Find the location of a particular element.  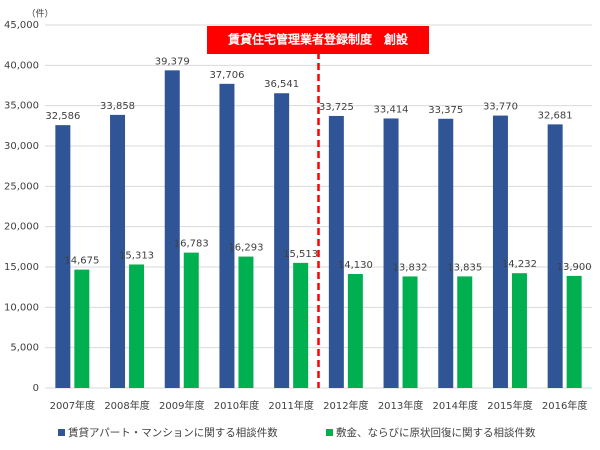

value-label: 33,725 is located at coordinates (336, 107).